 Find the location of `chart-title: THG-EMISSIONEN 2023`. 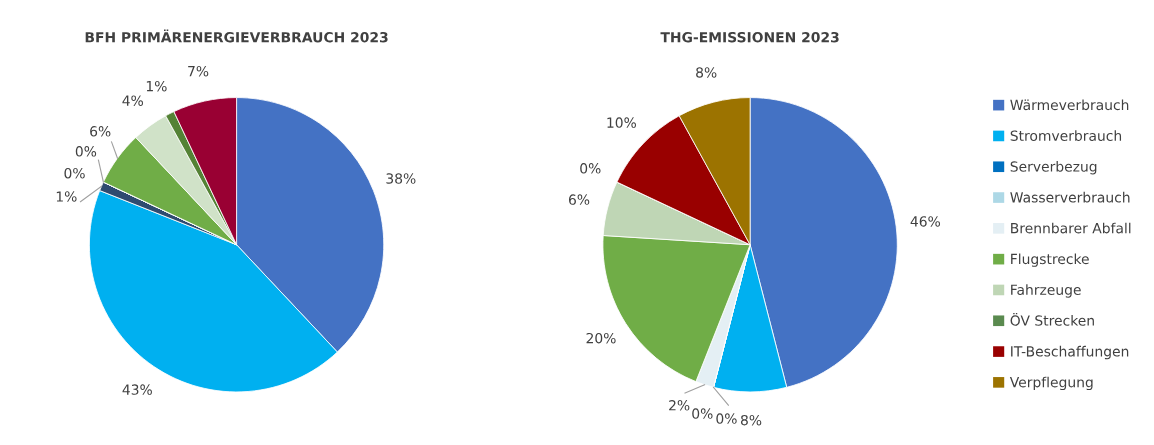

chart-title: THG-EMISSIONEN 2023 is located at coordinates (749, 37).